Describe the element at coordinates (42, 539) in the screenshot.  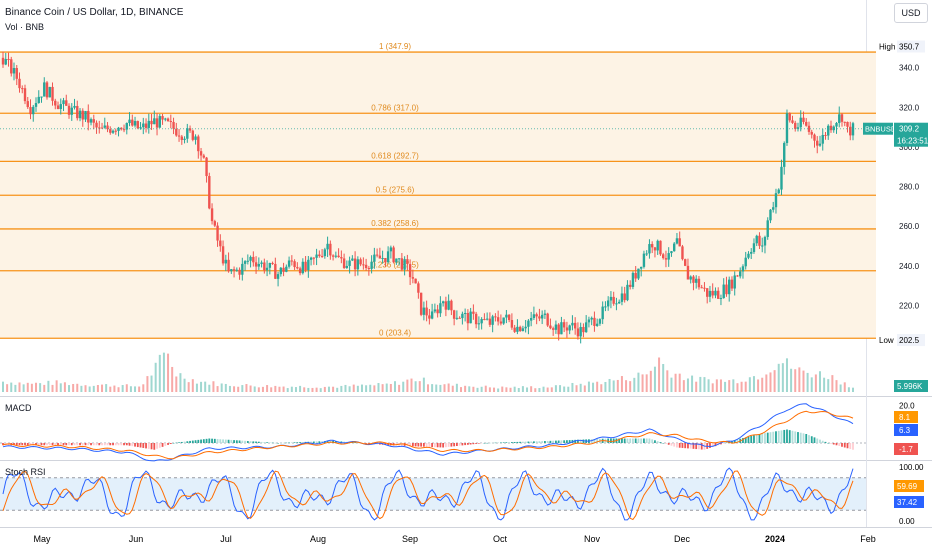
I see `time-axis-label: May` at that location.